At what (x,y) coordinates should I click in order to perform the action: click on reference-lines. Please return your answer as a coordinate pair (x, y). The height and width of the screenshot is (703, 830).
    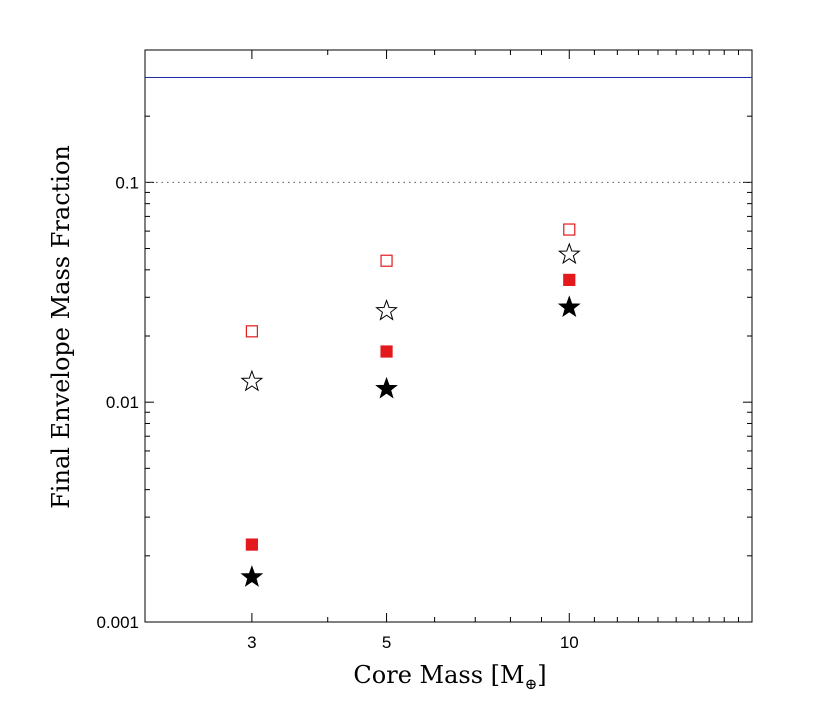
    Looking at the image, I should click on (448, 129).